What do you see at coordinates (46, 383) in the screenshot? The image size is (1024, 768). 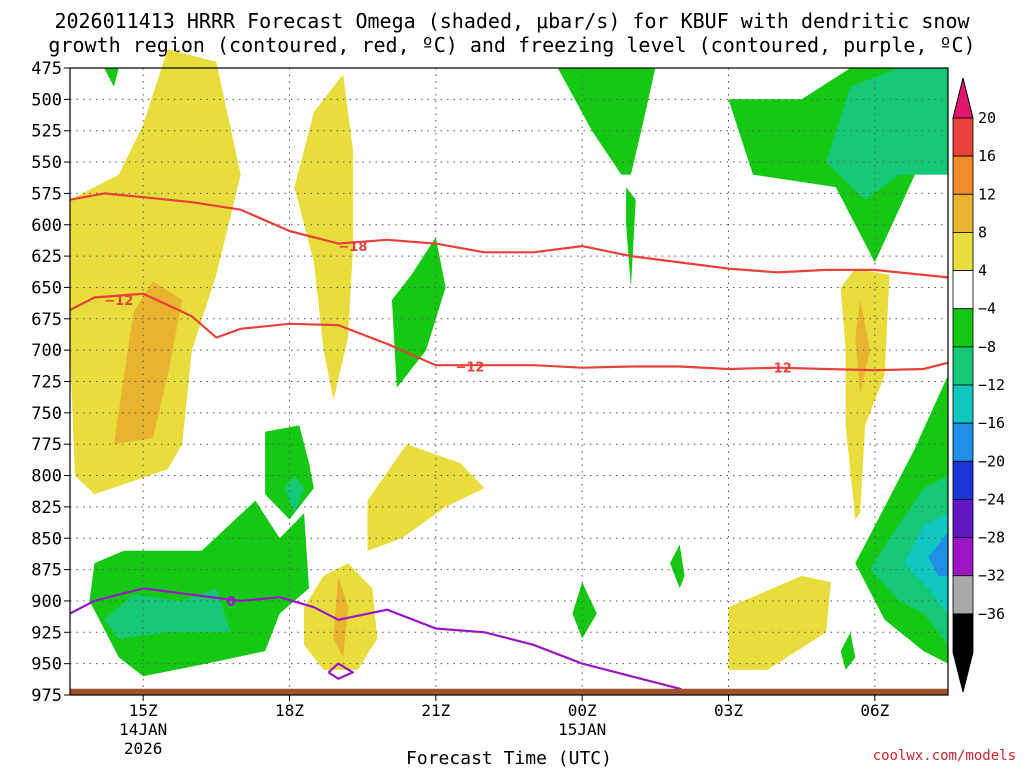 I see `ytick-label-725: 725` at bounding box center [46, 383].